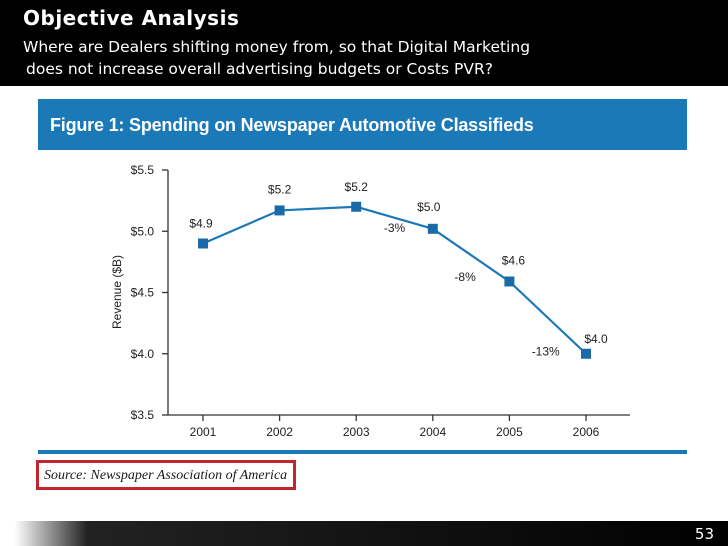 This screenshot has width=728, height=546. Describe the element at coordinates (432, 432) in the screenshot. I see `x-tick-label: 2004` at that location.